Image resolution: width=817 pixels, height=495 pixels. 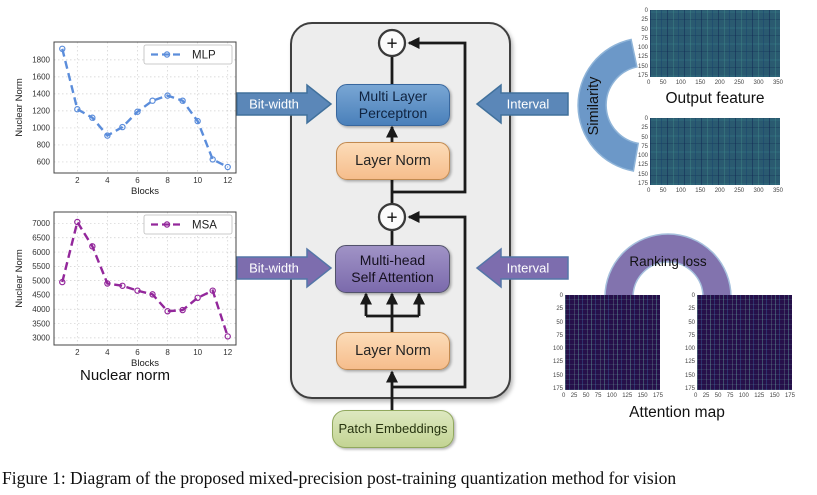 I want to click on attention-map-heatmap-left: 0 25 50 75 100 125 150 175 0 25 50 75 100 125 150 175, so click(x=608, y=346).